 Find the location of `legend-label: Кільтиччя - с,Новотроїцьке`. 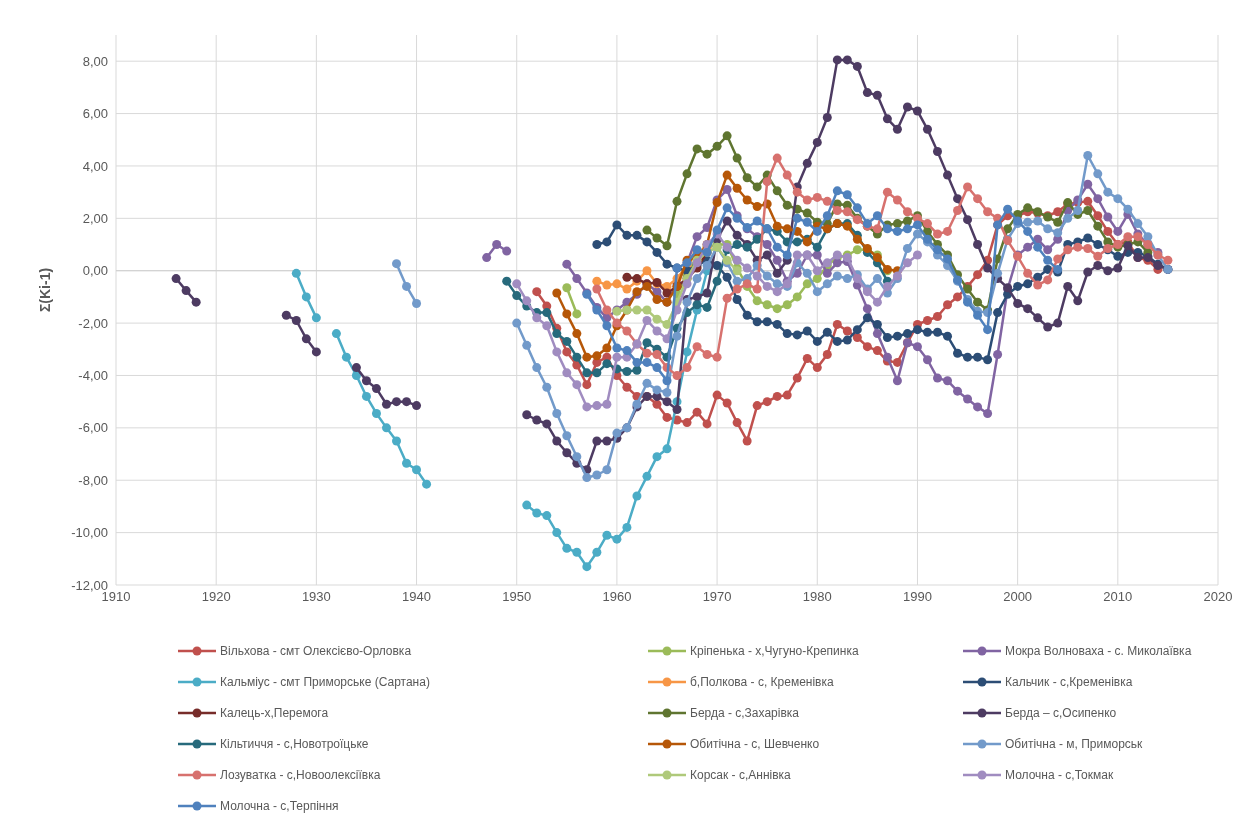

legend-label: Кільтиччя - с,Новотроїцьке is located at coordinates (294, 744).